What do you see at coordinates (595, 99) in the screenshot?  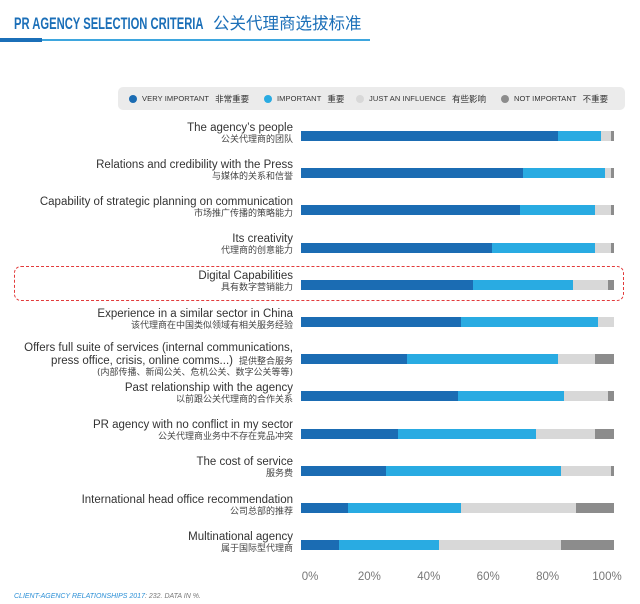 I see `legend-label-cn: 不重要` at bounding box center [595, 99].